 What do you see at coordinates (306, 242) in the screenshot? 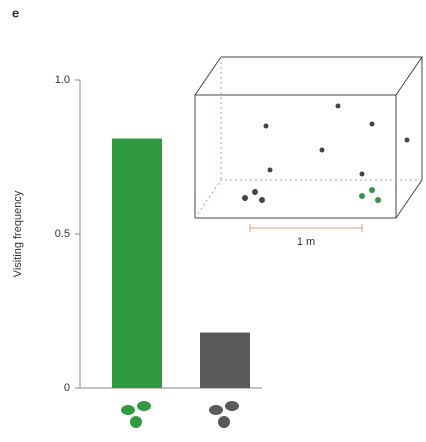
I see `annotation: 1 m` at bounding box center [306, 242].